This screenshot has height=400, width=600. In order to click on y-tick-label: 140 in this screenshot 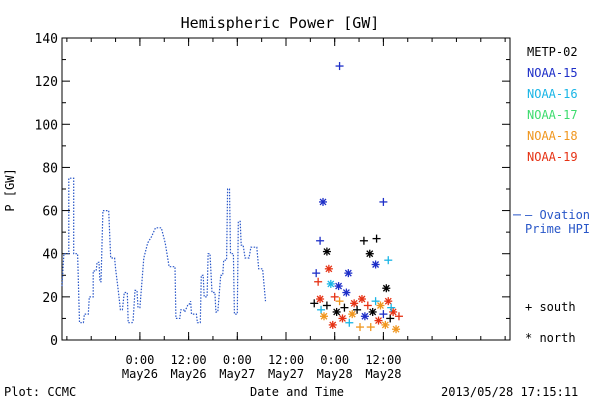, I will do `click(46, 39)`.